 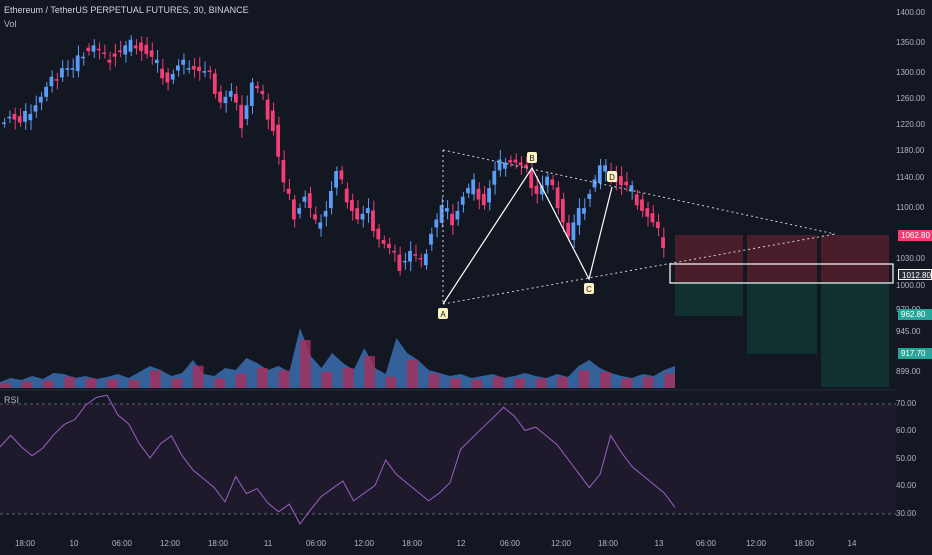 I want to click on price-tick-label: 1000.00, so click(x=910, y=285).